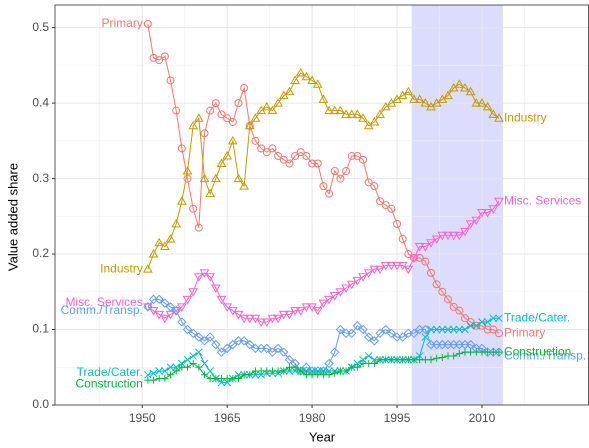 This screenshot has width=589, height=448. What do you see at coordinates (142, 418) in the screenshot?
I see `x-tick-label: 1950` at bounding box center [142, 418].